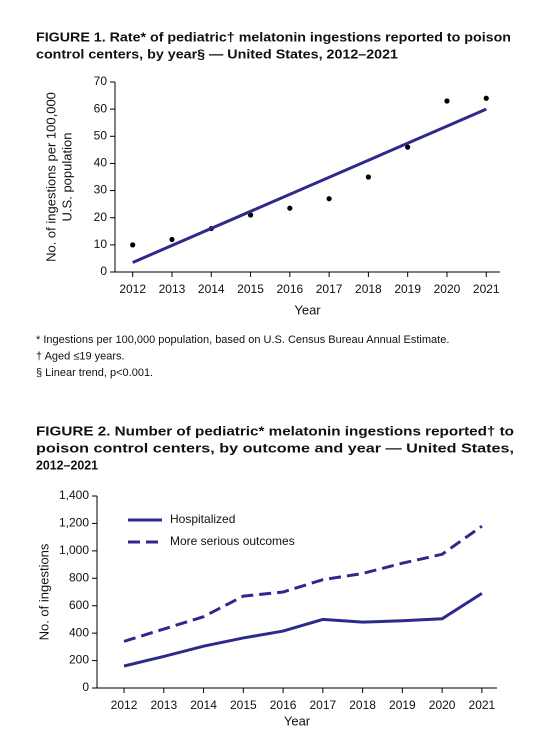  What do you see at coordinates (309, 185) in the screenshot?
I see `trend-line` at bounding box center [309, 185].